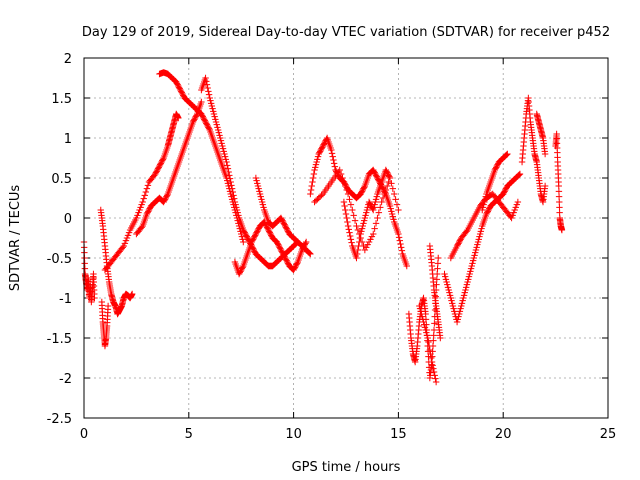 This screenshot has height=480, width=640. What do you see at coordinates (65, 299) in the screenshot?
I see `y-tick-label: -1` at bounding box center [65, 299].